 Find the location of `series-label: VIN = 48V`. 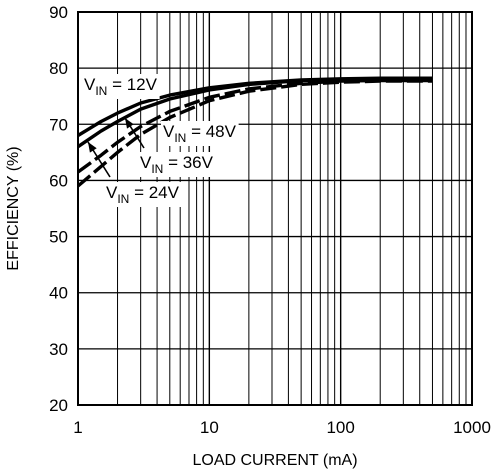

series-label: VIN = 48V is located at coordinates (200, 133).